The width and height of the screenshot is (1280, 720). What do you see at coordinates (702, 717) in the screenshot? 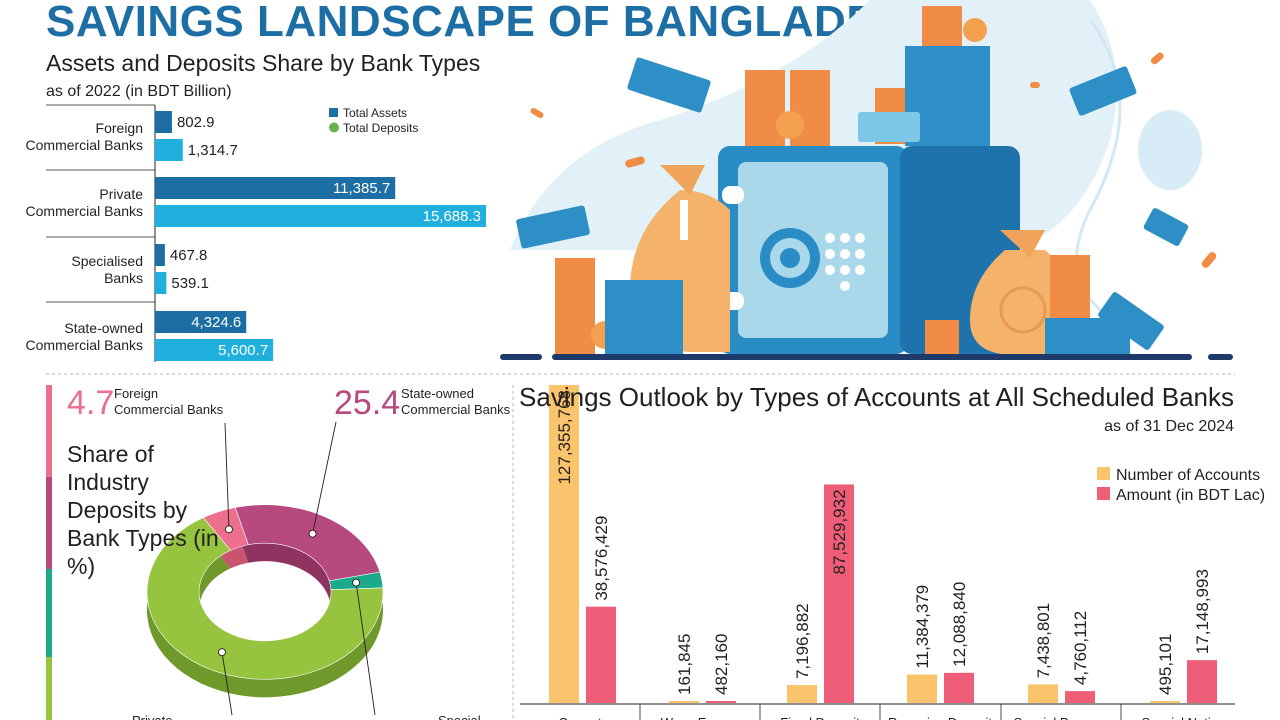
I see `category-label: Wage Earners` at bounding box center [702, 717].